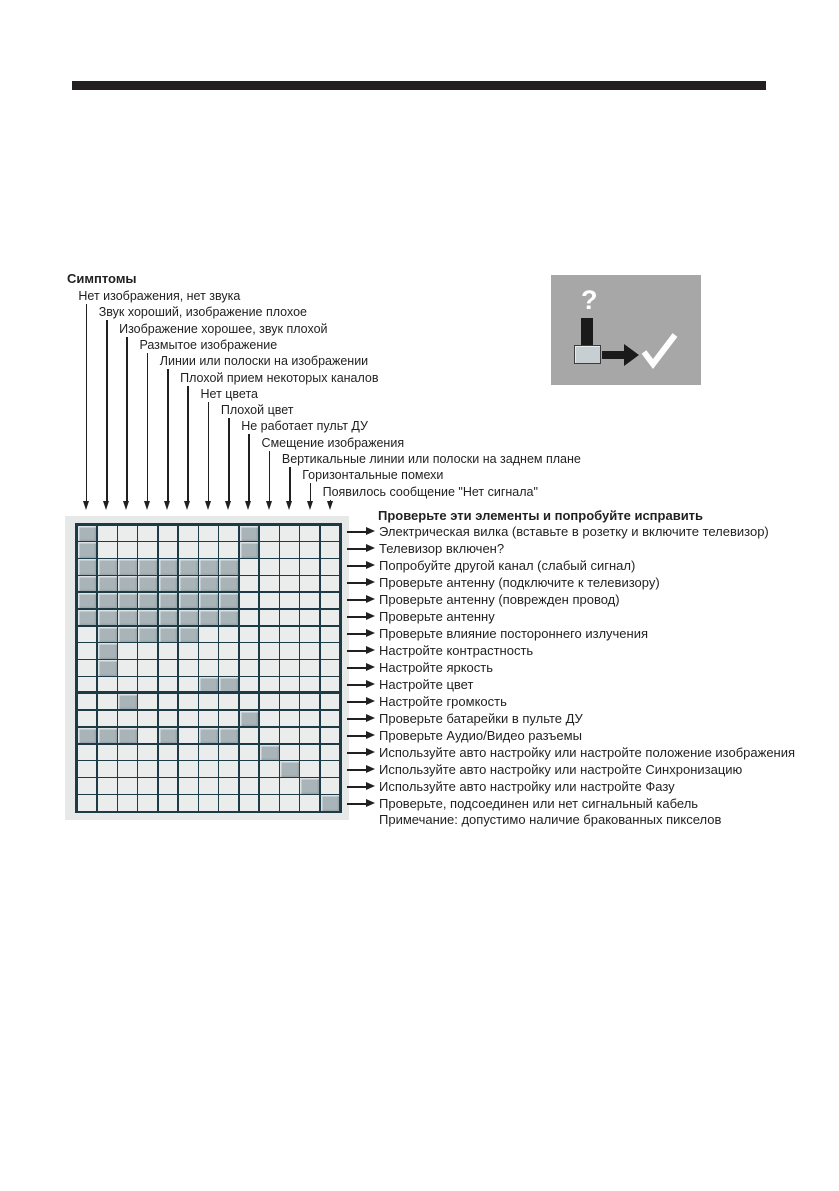  I want to click on symptom-label: Не работает пульт ДУ, so click(304, 426).